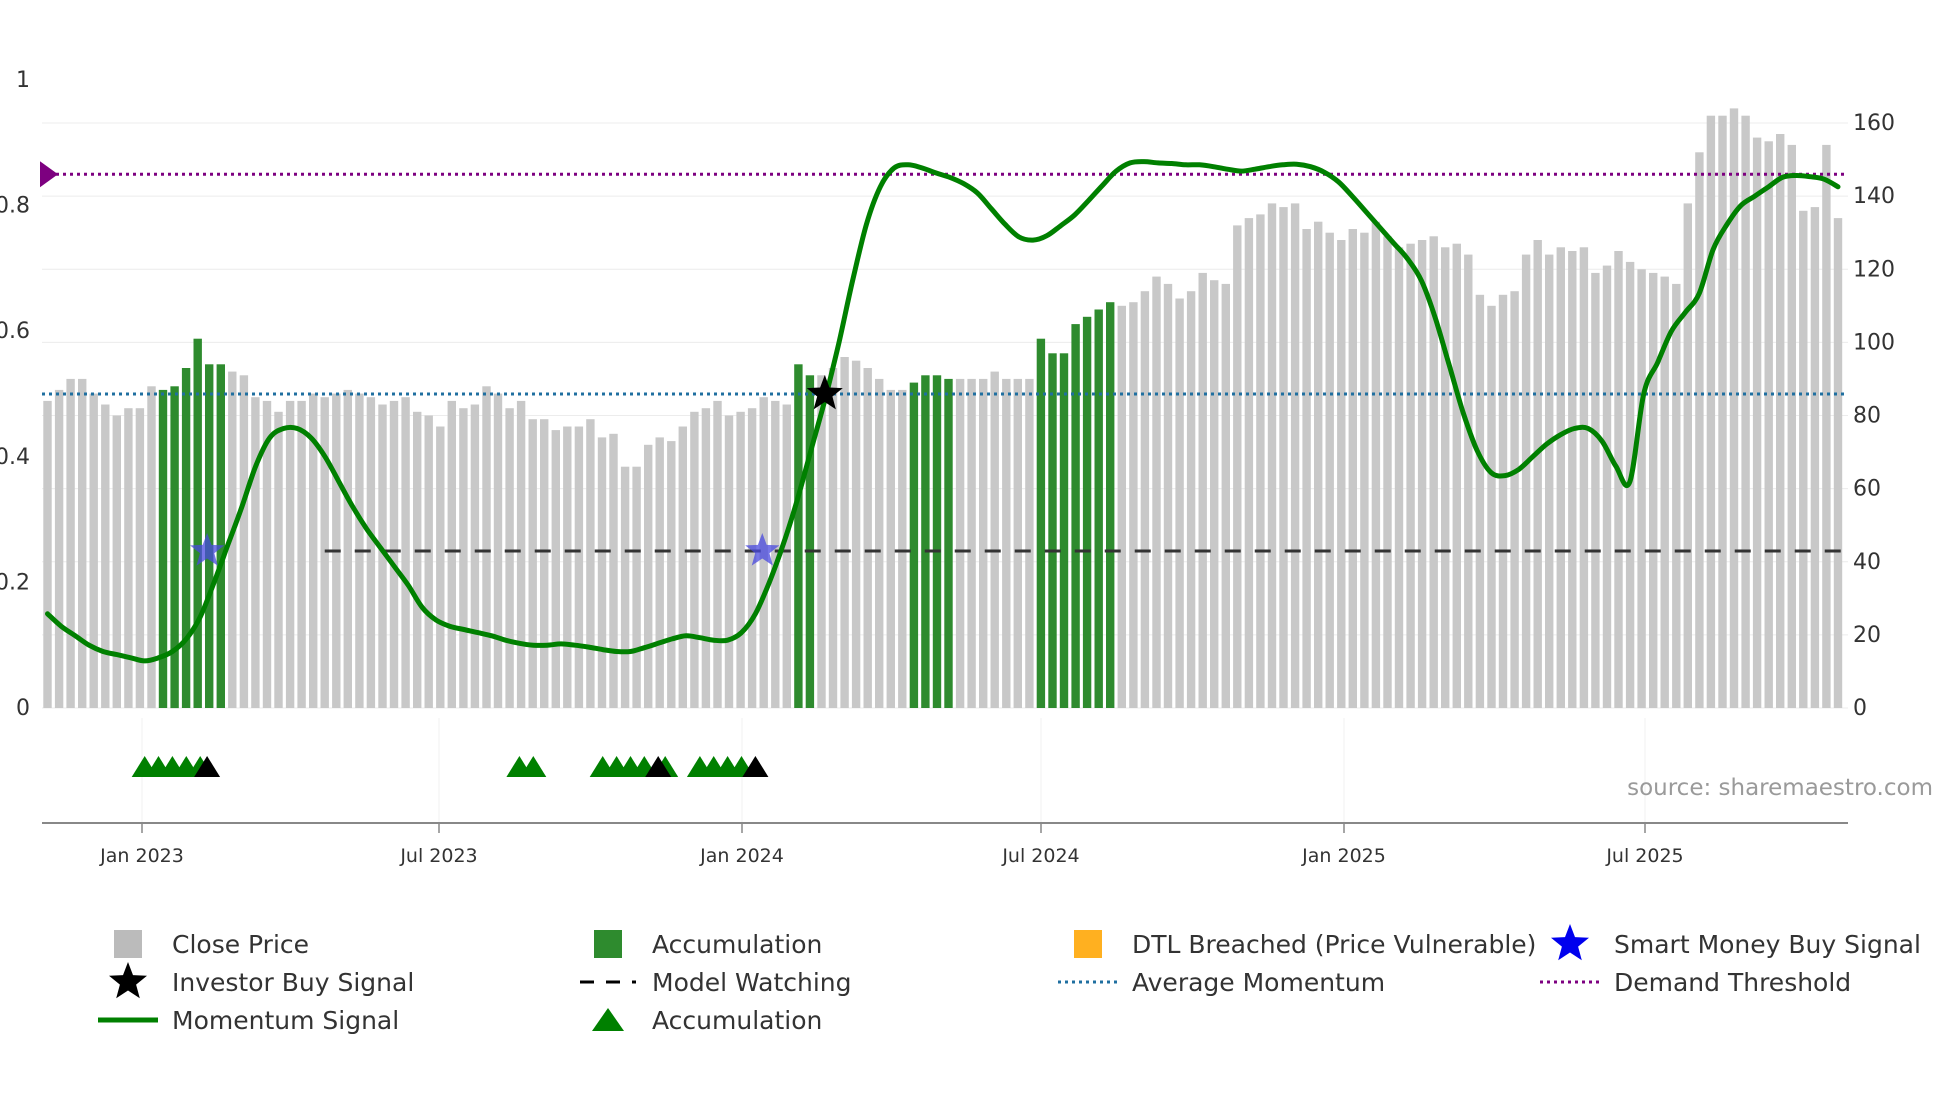  Describe the element at coordinates (608, 1019) in the screenshot. I see `legend-triangle-icon` at that location.